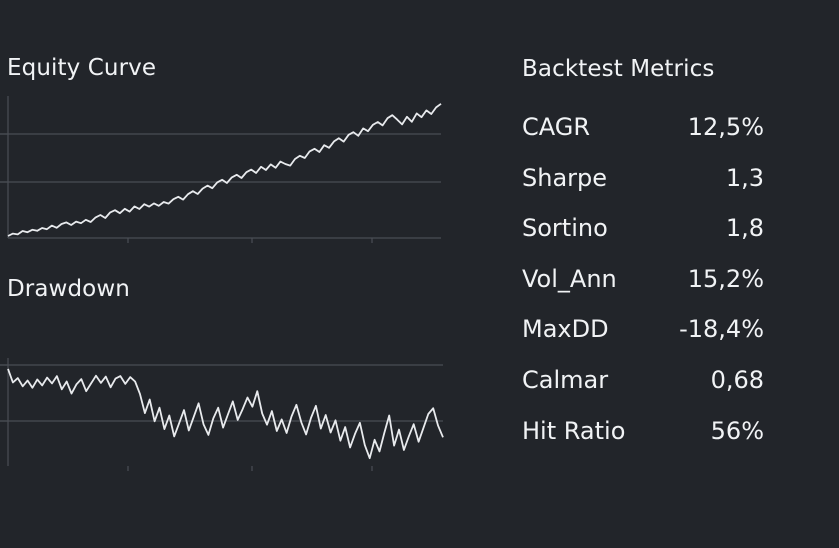  Describe the element at coordinates (565, 228) in the screenshot. I see `metric-label: Sortino` at that location.